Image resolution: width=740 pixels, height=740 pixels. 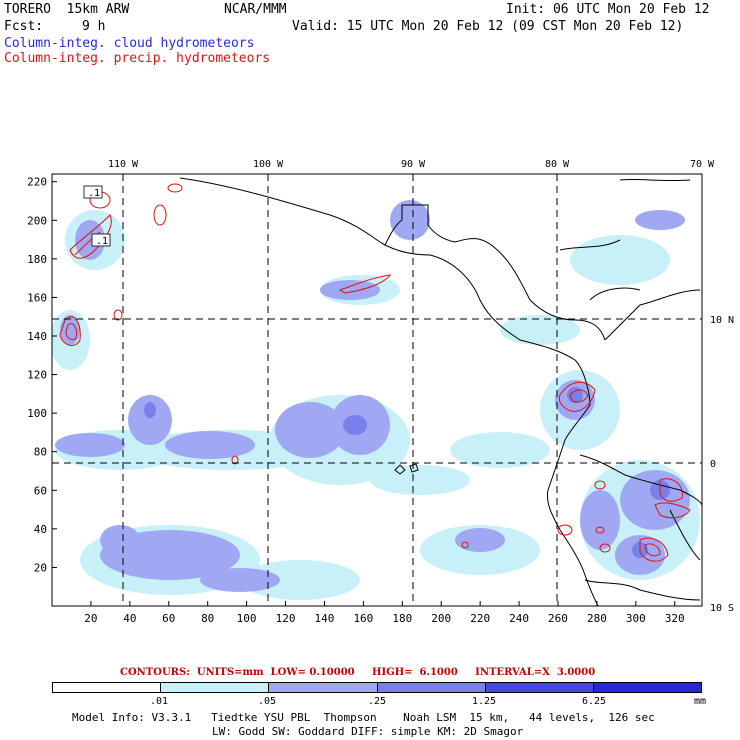 I want to click on colorbar-tick-625: 6.25, so click(x=594, y=701).